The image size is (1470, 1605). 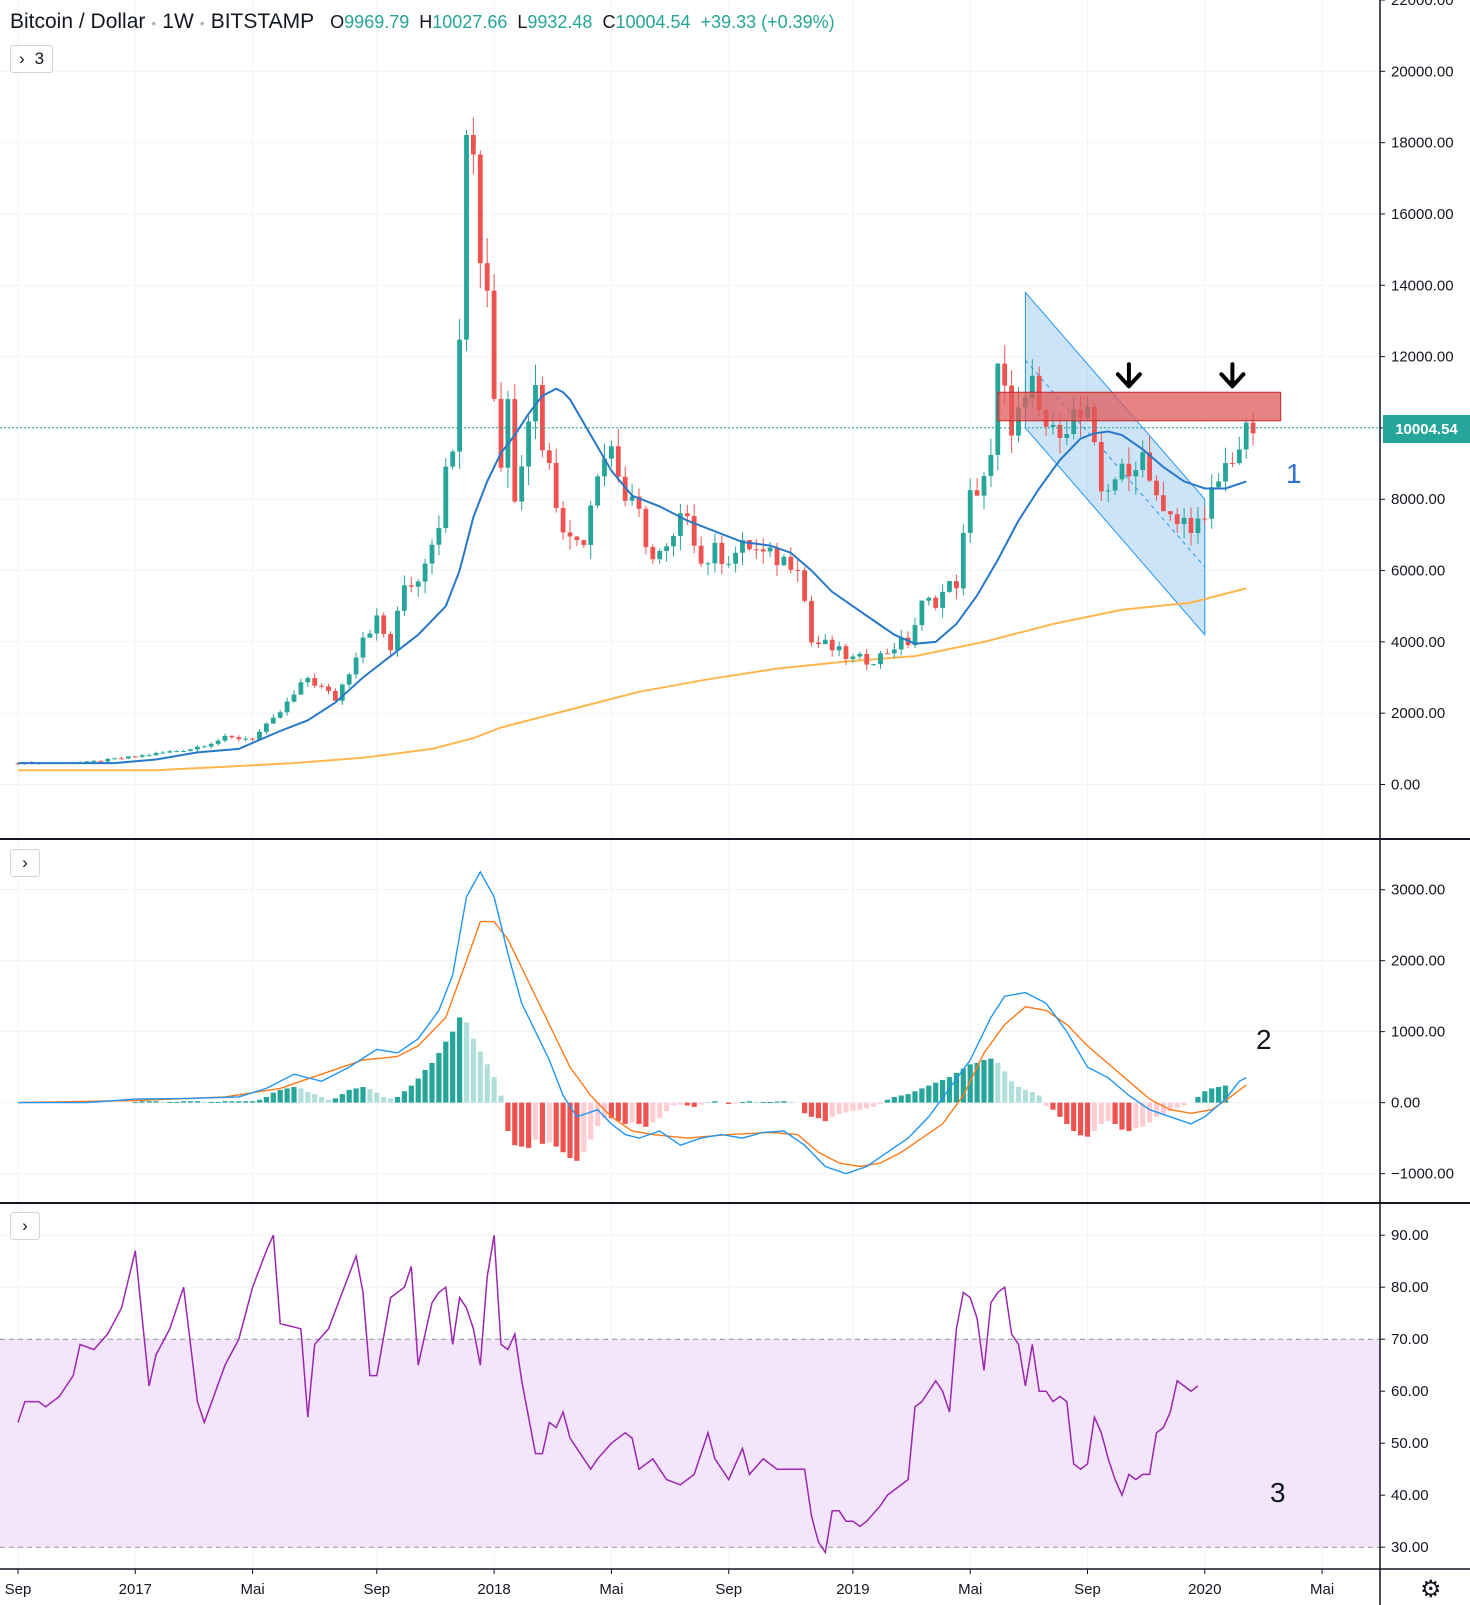 I want to click on annotation-two: 2, so click(x=1264, y=1039).